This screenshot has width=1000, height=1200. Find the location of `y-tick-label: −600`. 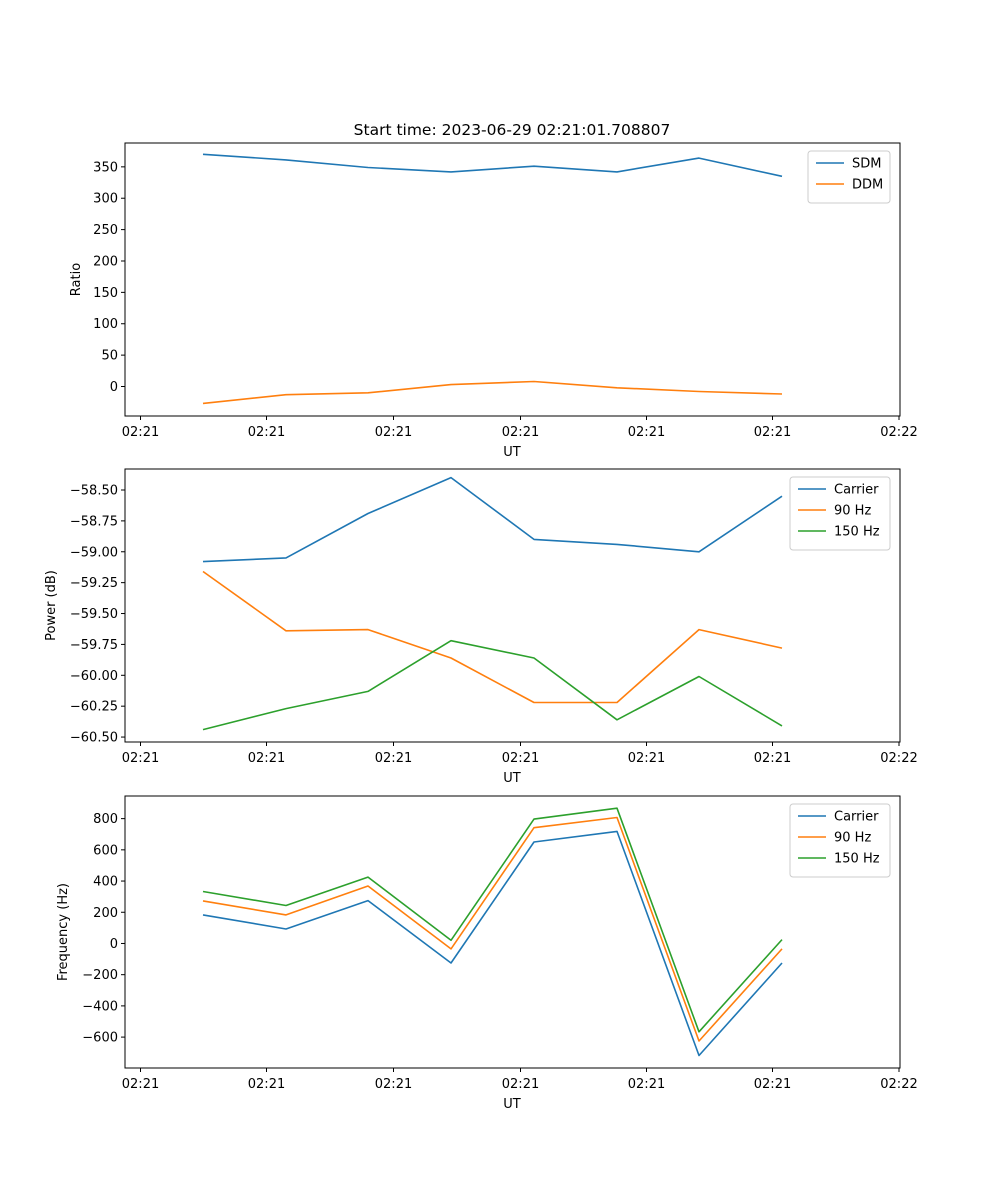

y-tick-label: −600 is located at coordinates (100, 1038).